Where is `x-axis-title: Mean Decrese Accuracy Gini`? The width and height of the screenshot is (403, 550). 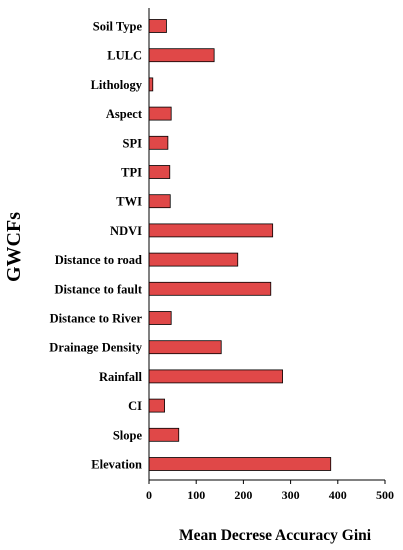
x-axis-title: Mean Decrese Accuracy Gini is located at coordinates (275, 535).